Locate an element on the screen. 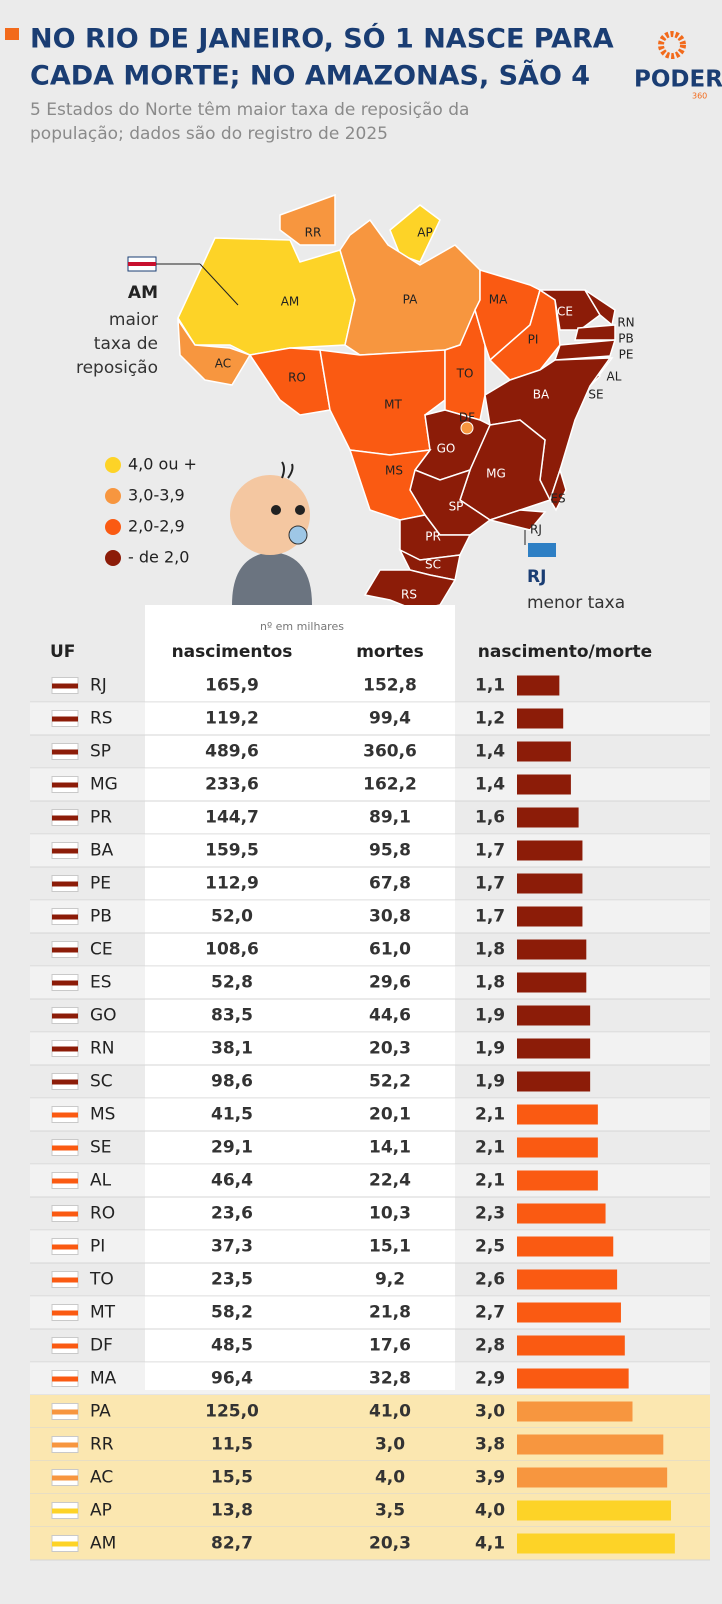  state-label: MA is located at coordinates (498, 300).